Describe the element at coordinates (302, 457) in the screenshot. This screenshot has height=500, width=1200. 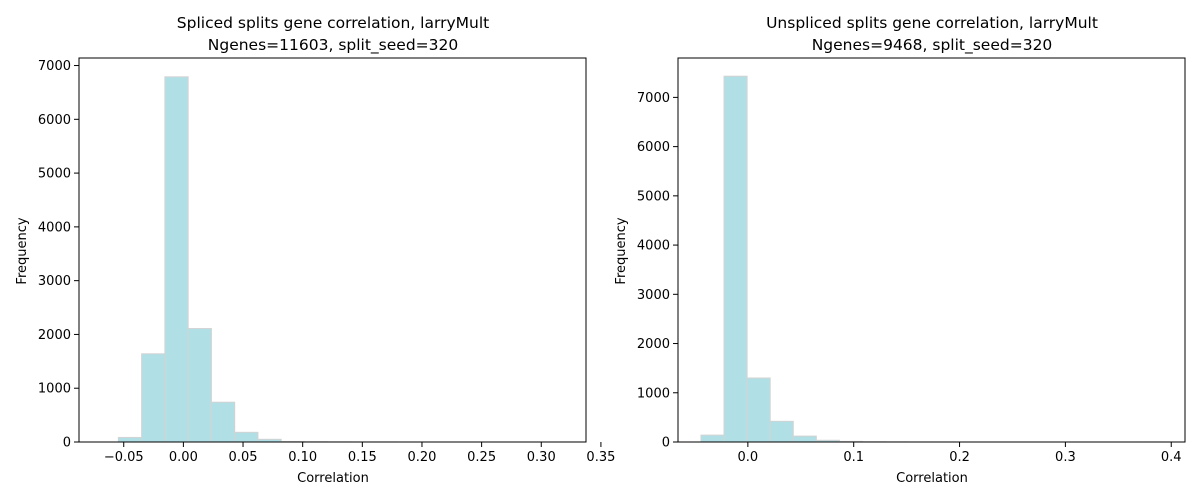
I see `x-tick-label: 0.10` at that location.